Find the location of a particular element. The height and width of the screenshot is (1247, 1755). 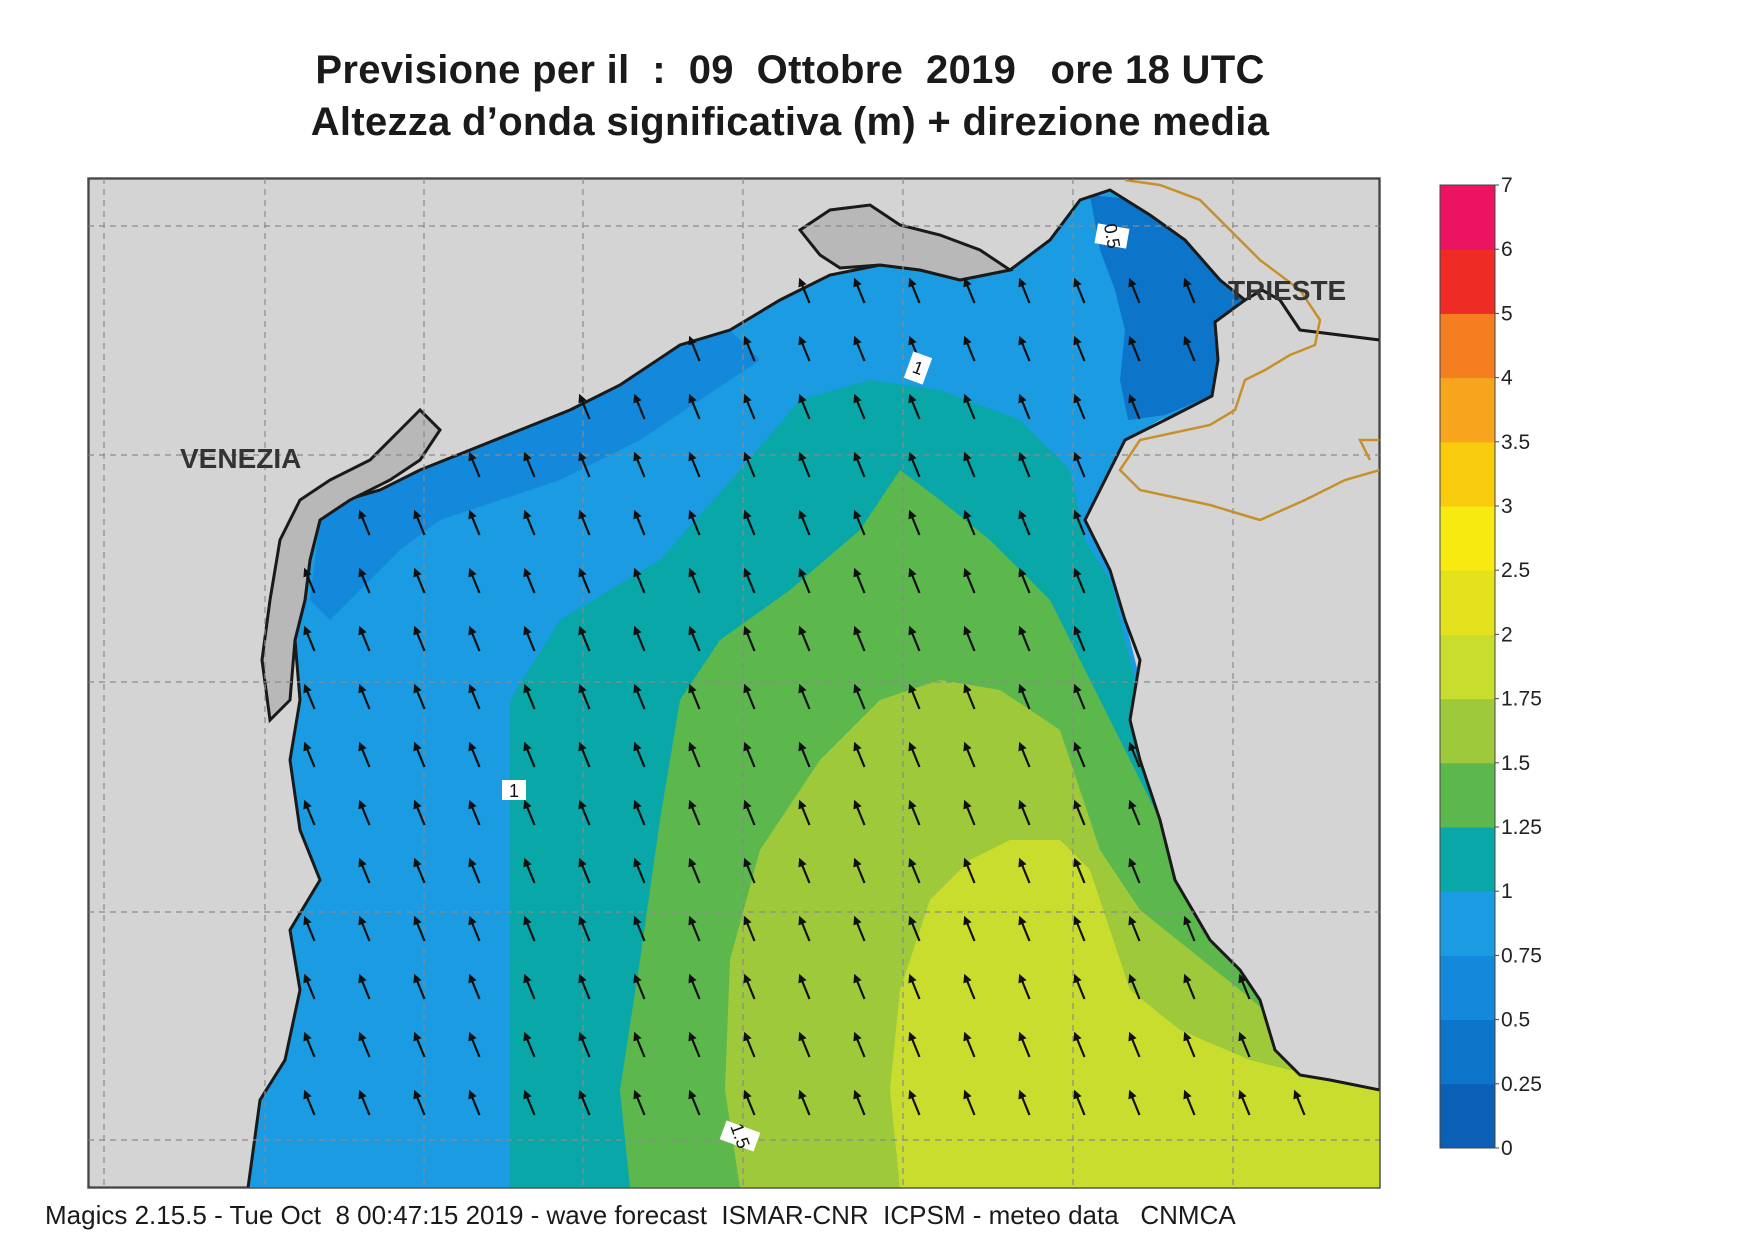

lagoon-venezia is located at coordinates (351, 565).